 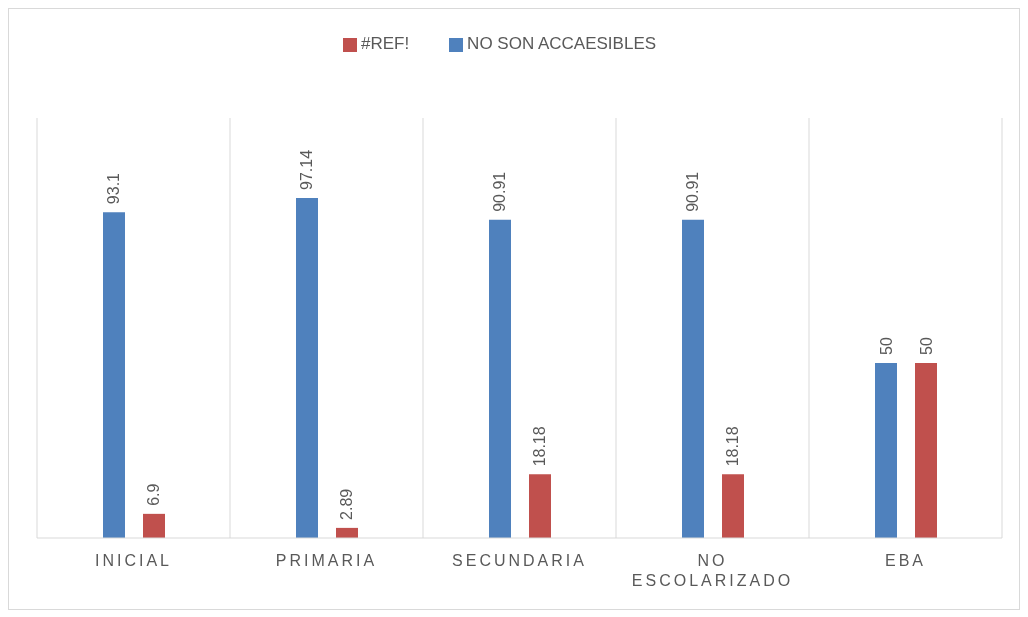 What do you see at coordinates (562, 43) in the screenshot?
I see `legend-label: NO SON ACCAESIBLES` at bounding box center [562, 43].